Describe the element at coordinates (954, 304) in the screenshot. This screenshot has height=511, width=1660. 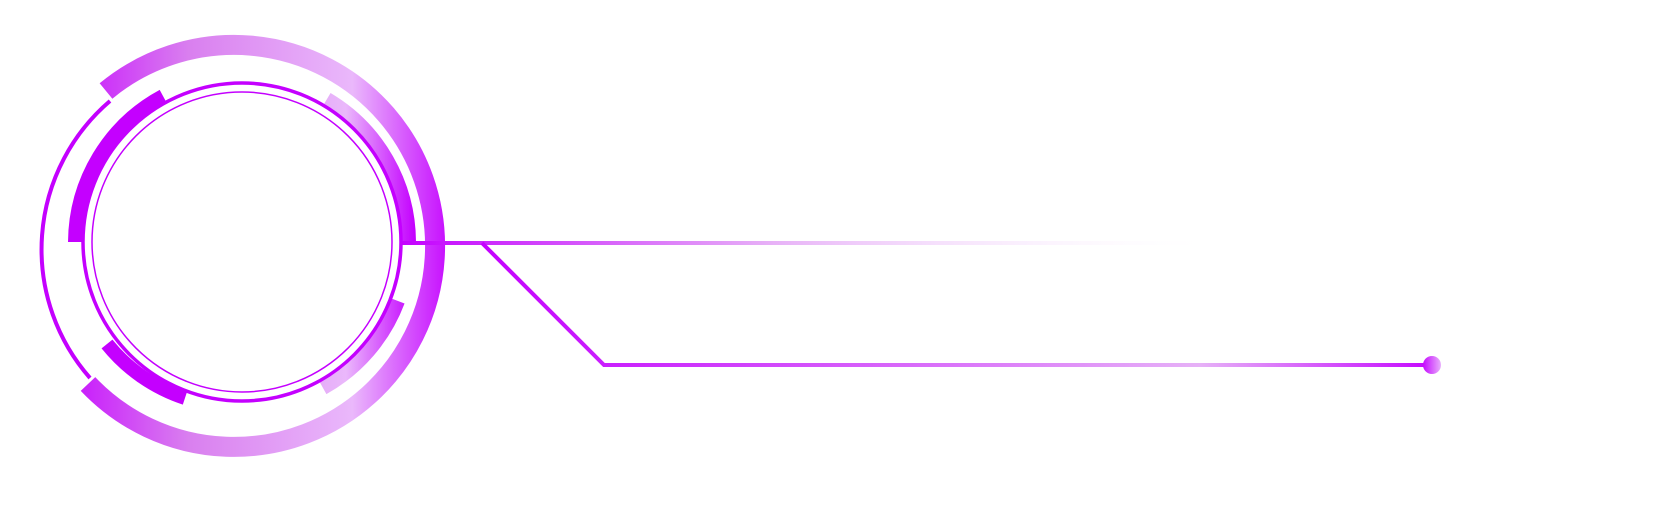
I see `callout-leader-line` at that location.